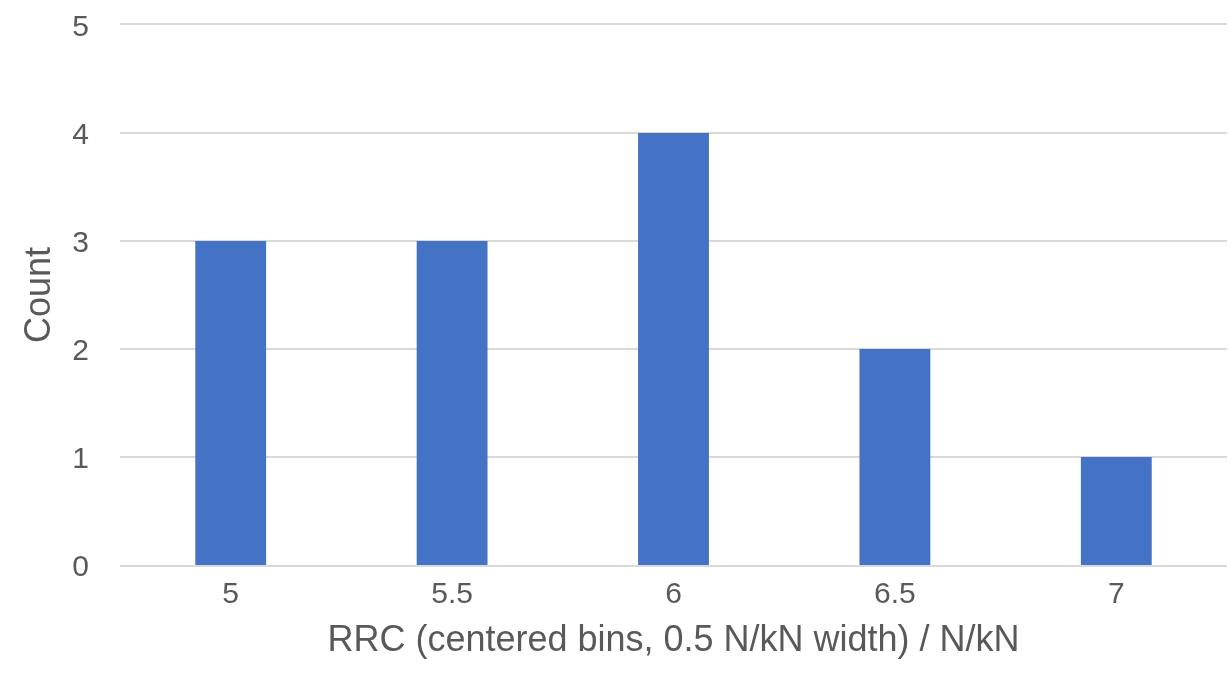  I want to click on y-tick-label: 3, so click(80, 241).